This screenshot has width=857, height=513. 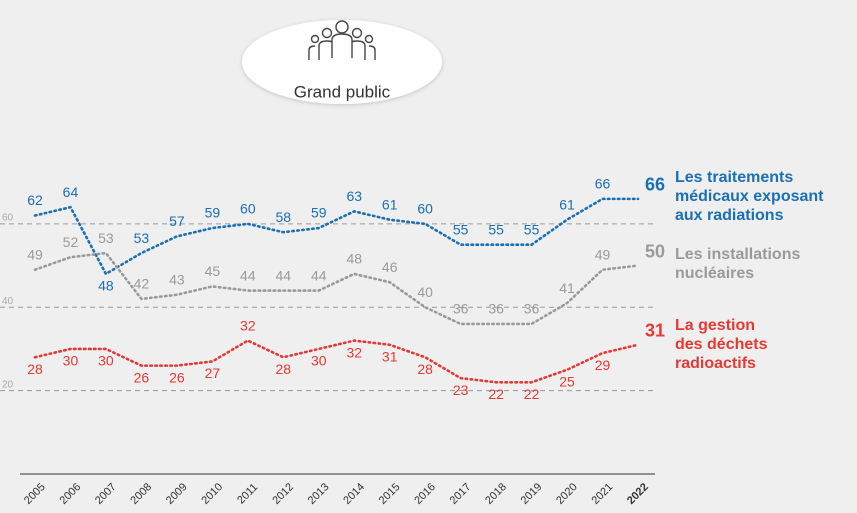 I want to click on x-tick-label: 2011, so click(x=247, y=493).